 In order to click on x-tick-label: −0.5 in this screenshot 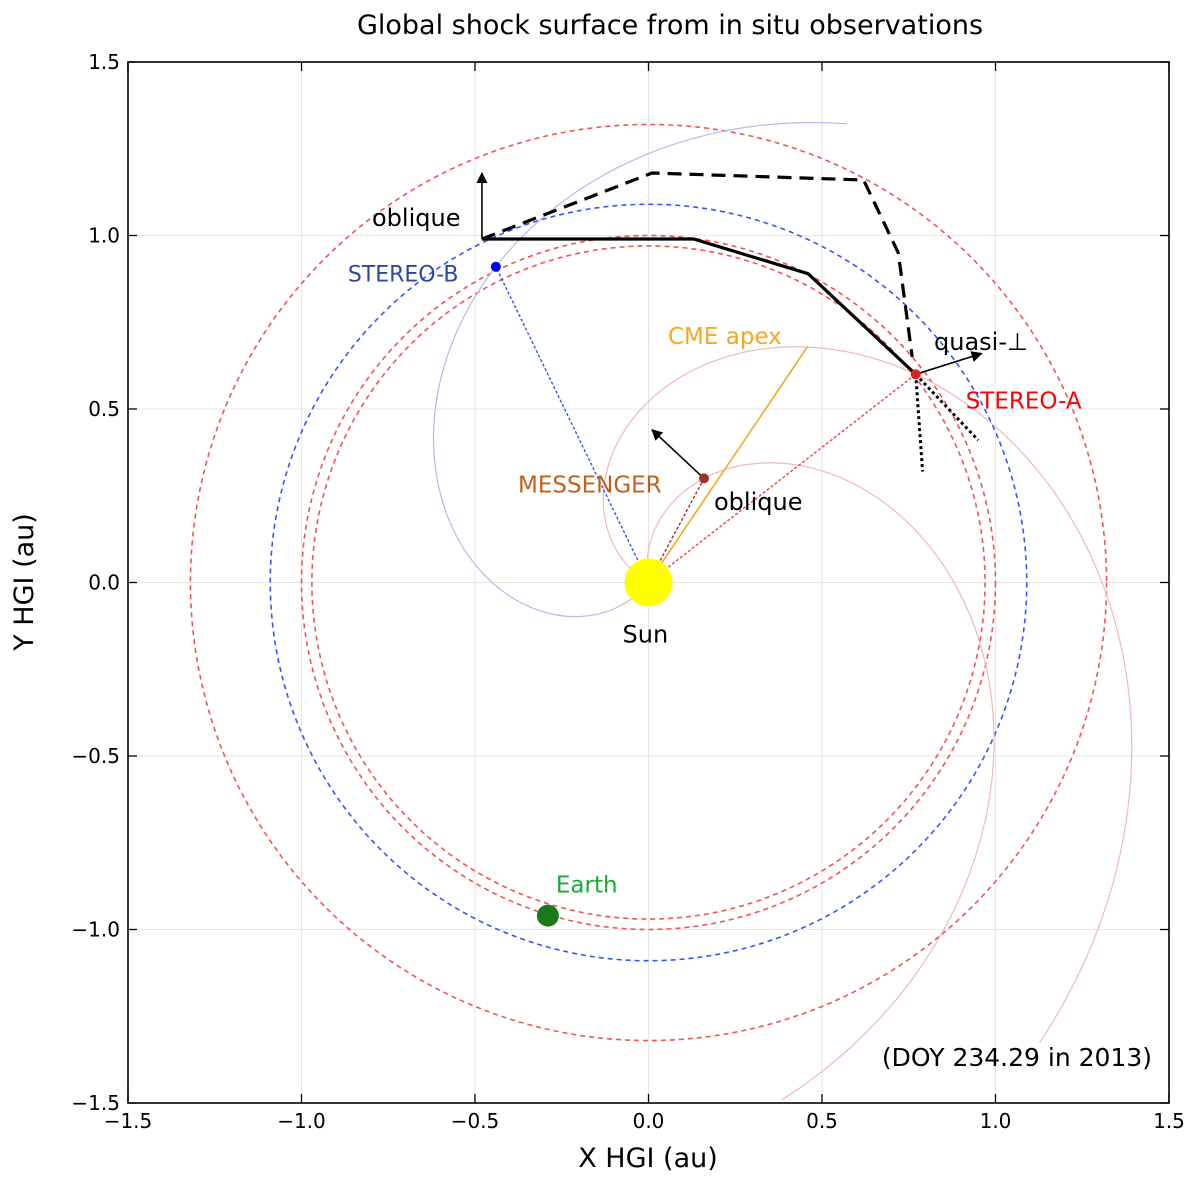, I will do `click(475, 1121)`.